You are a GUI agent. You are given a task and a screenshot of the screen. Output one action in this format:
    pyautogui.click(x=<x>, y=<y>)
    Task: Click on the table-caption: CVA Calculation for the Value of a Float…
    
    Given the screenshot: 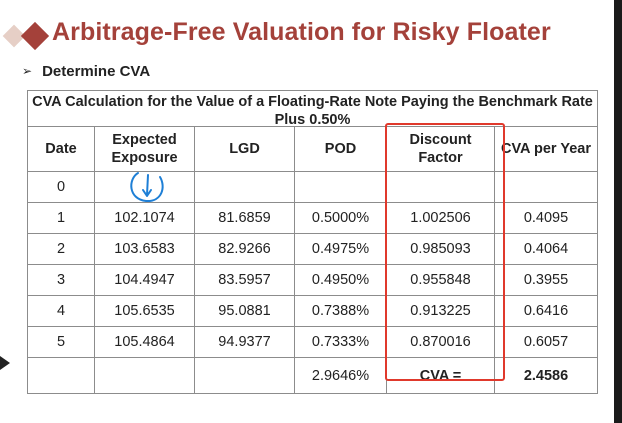 What is the action you would take?
    pyautogui.click(x=312, y=109)
    